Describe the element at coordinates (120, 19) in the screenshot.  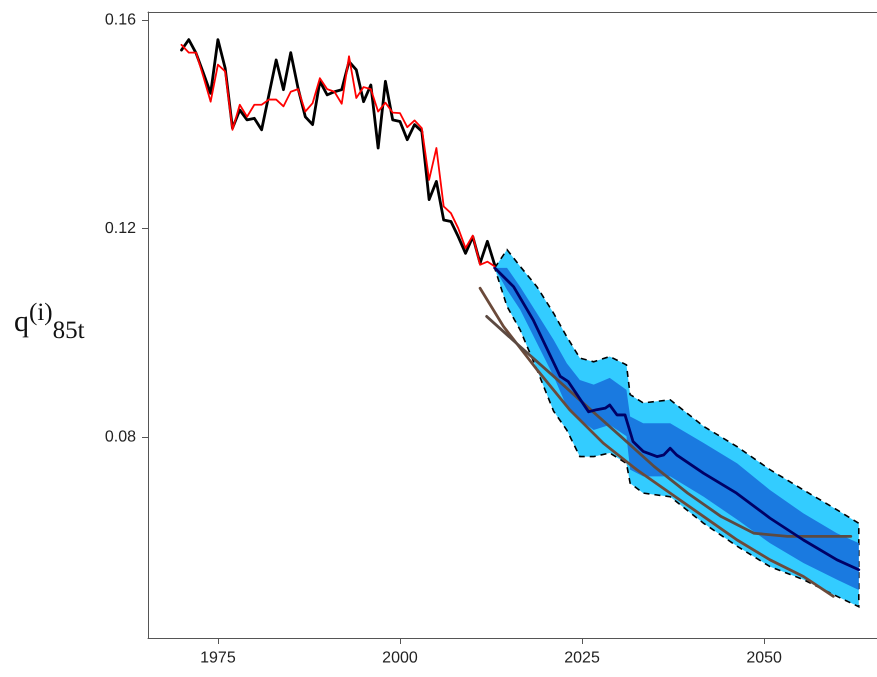
I see `y-tick-label: 0.16` at that location.